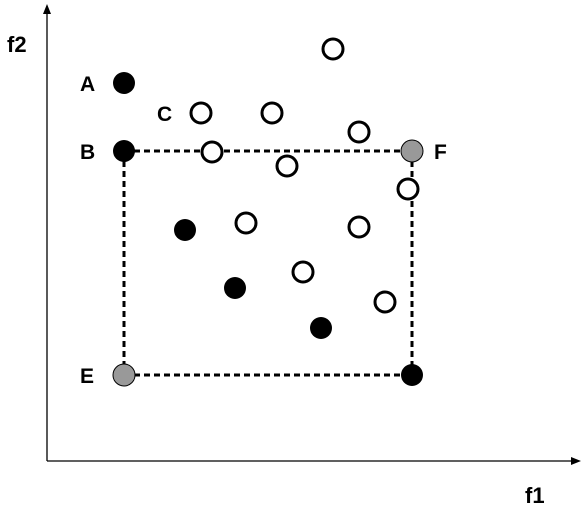  Describe the element at coordinates (87, 376) in the screenshot. I see `point-label-e: E` at that location.